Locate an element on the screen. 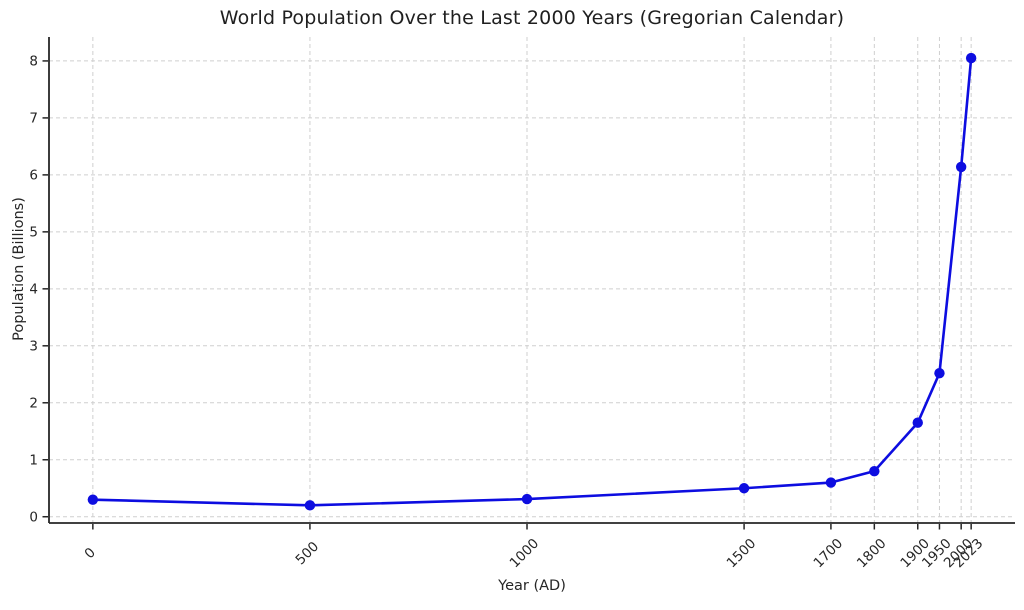 Image resolution: width=1024 pixels, height=610 pixels. x-tick-label: 1800 is located at coordinates (872, 554).